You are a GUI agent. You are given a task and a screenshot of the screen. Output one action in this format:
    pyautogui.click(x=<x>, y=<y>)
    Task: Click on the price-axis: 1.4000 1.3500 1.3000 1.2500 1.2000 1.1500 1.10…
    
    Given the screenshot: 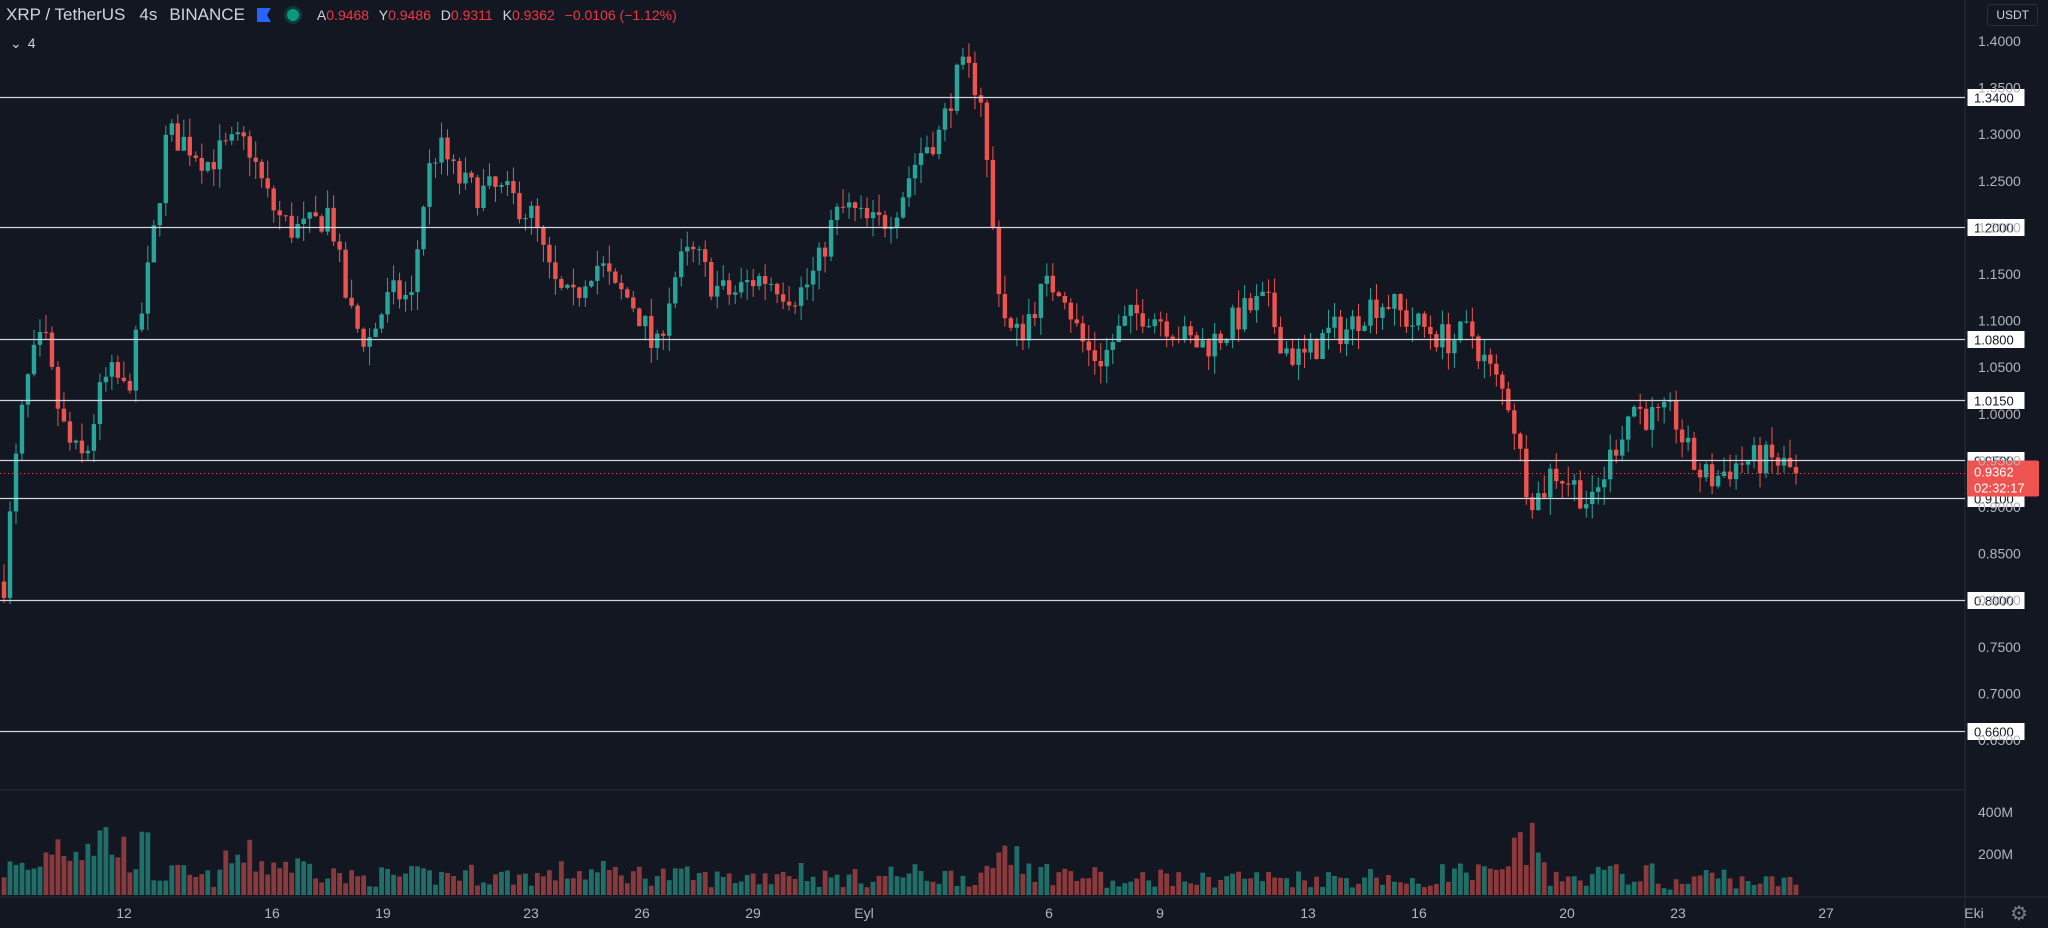 What is the action you would take?
    pyautogui.click(x=1999, y=447)
    